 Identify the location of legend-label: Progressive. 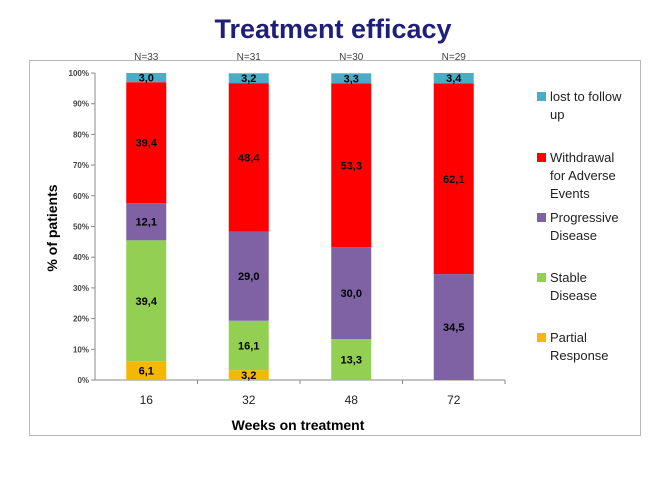
(584, 217).